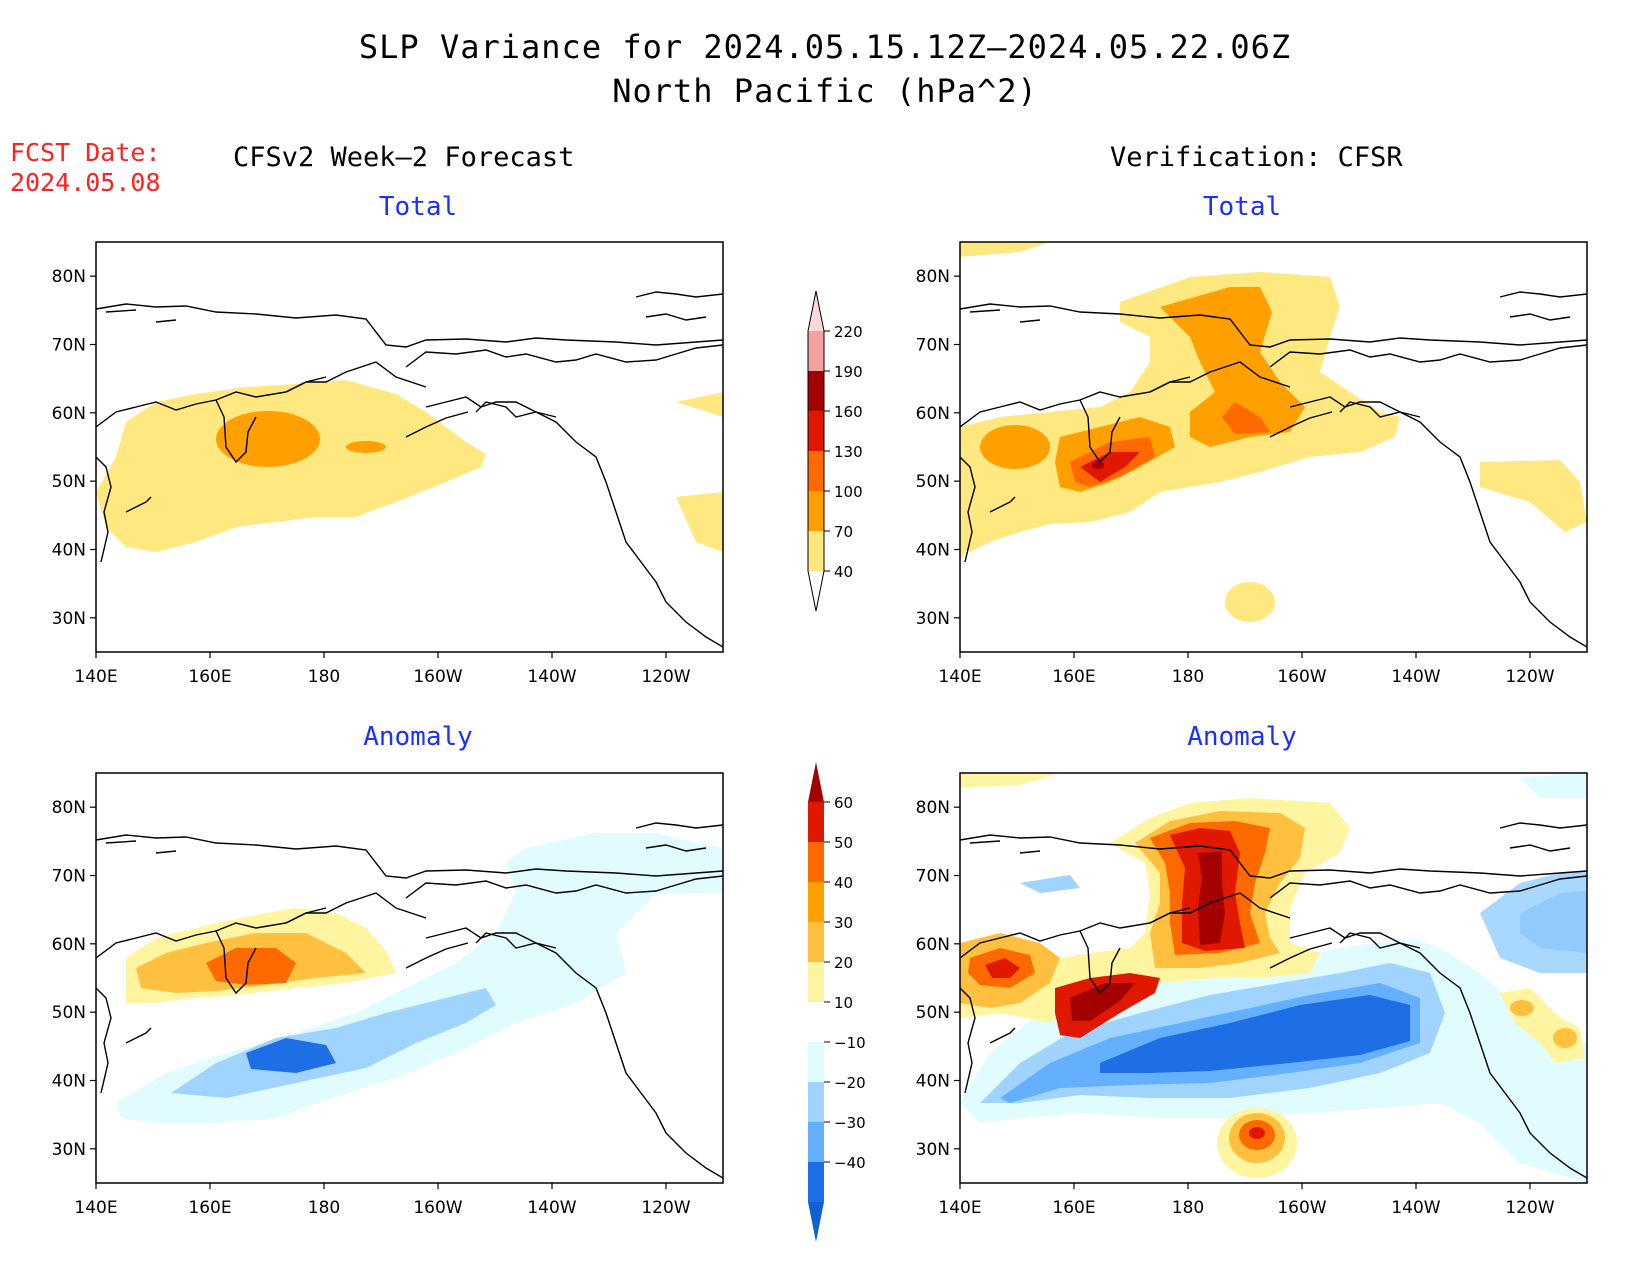 The height and width of the screenshot is (1275, 1650). What do you see at coordinates (843, 803) in the screenshot?
I see `colorbar-label: 60` at bounding box center [843, 803].